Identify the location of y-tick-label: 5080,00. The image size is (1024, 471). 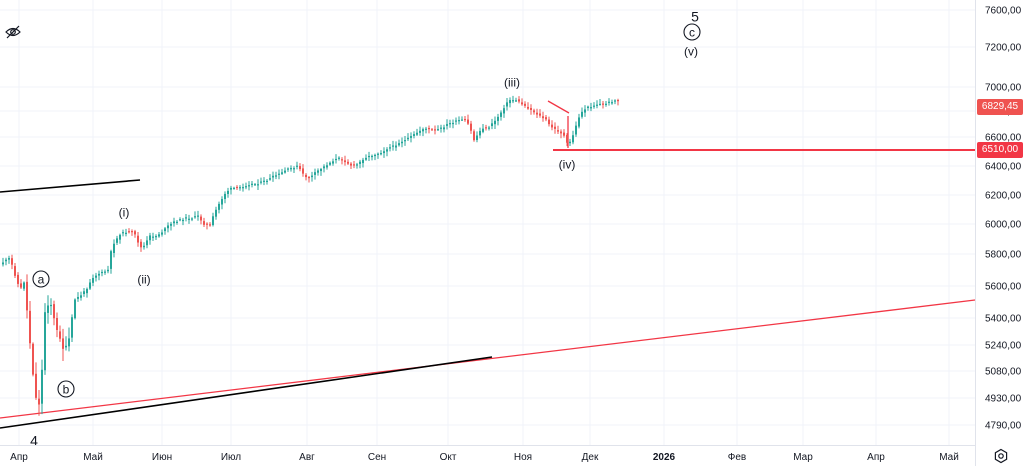
(1003, 372).